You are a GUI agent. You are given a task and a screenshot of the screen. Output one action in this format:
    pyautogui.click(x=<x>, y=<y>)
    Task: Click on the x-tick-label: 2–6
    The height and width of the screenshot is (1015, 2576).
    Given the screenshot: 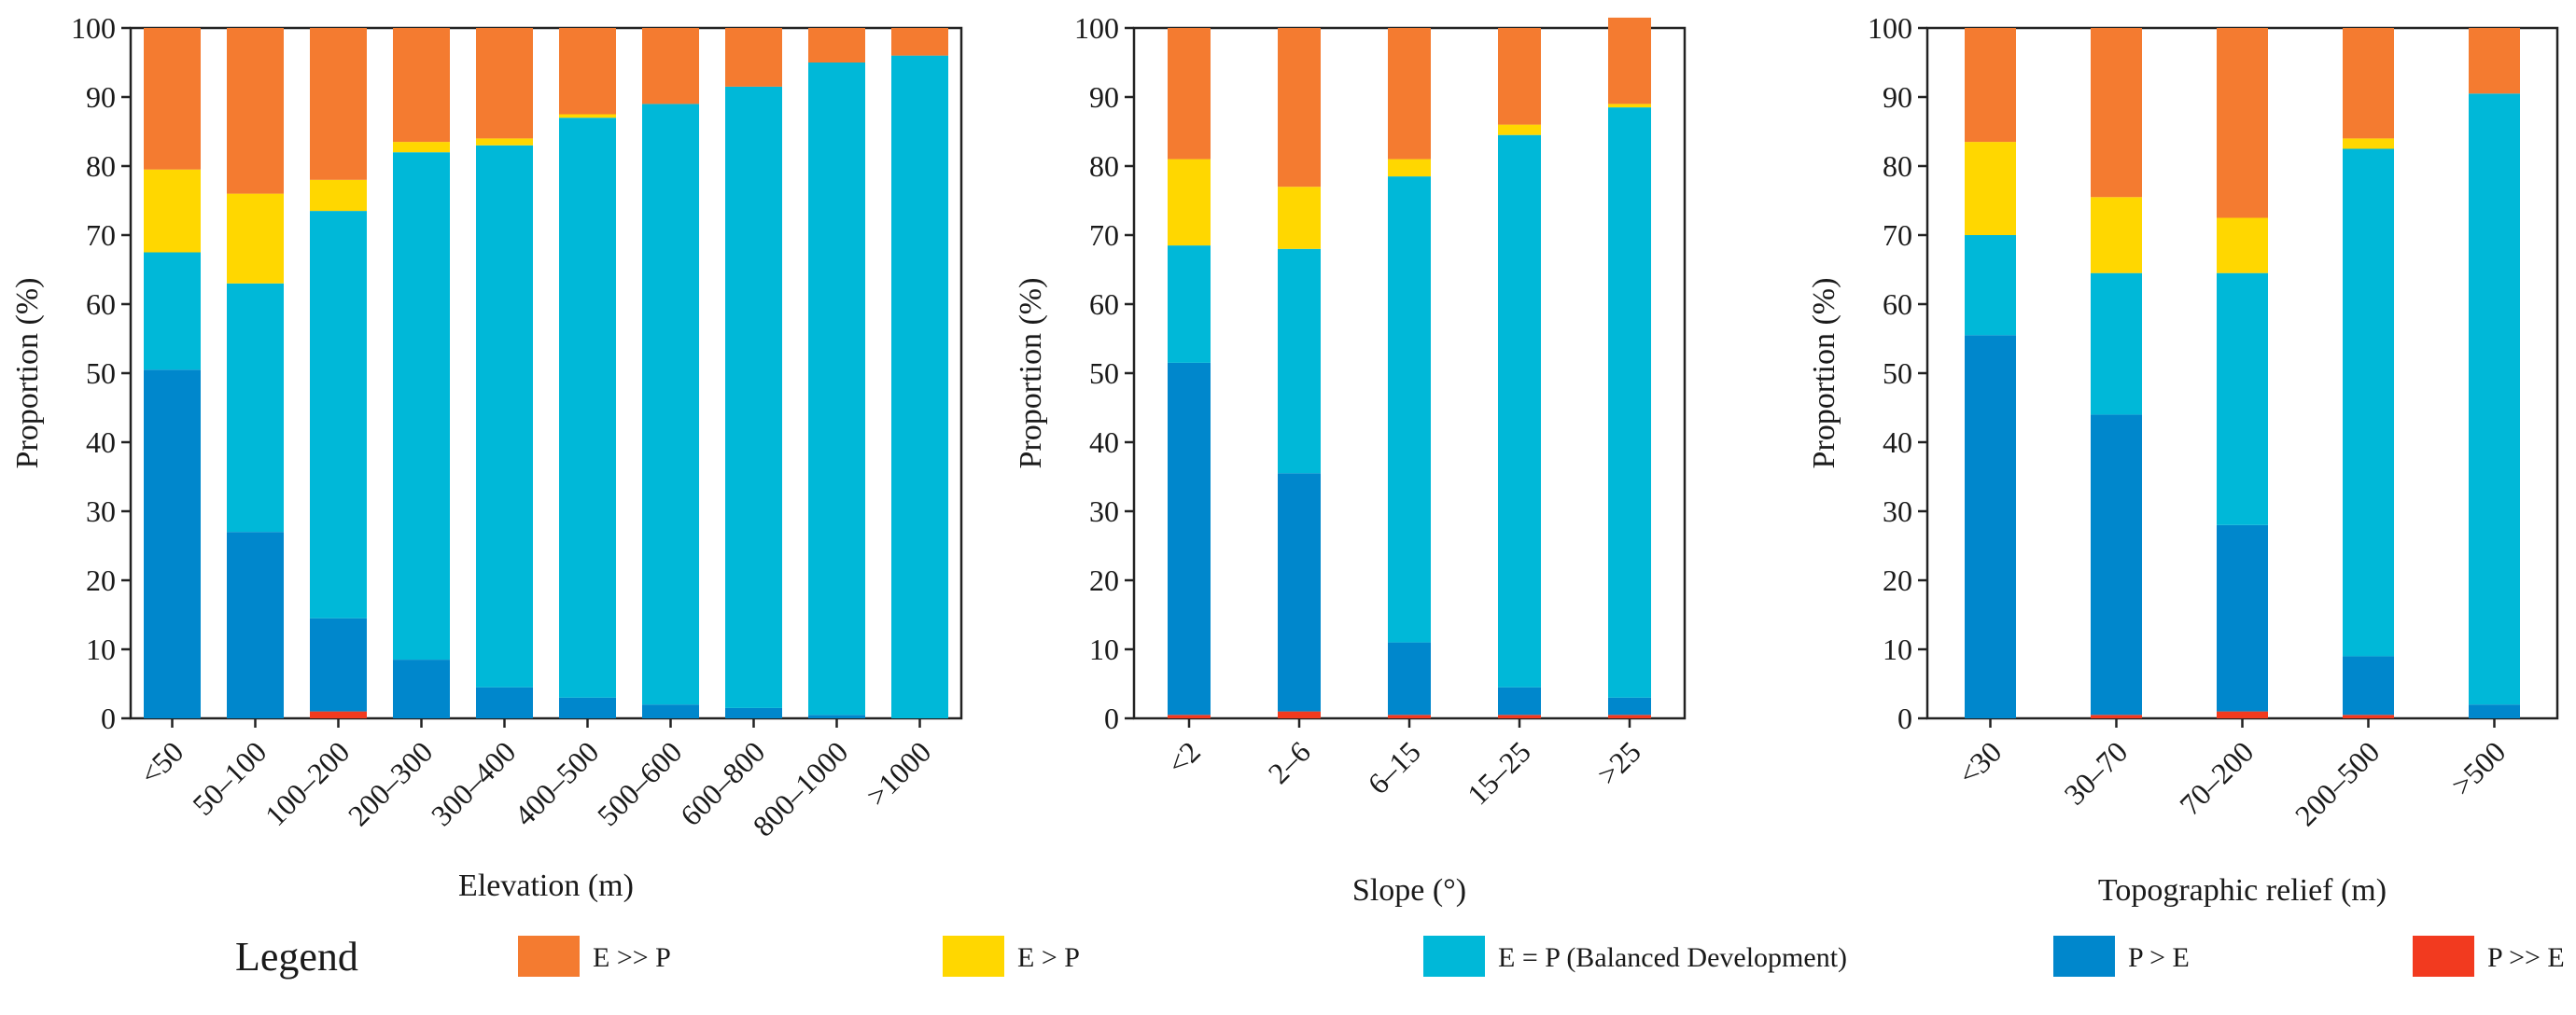 What is the action you would take?
    pyautogui.click(x=1289, y=761)
    